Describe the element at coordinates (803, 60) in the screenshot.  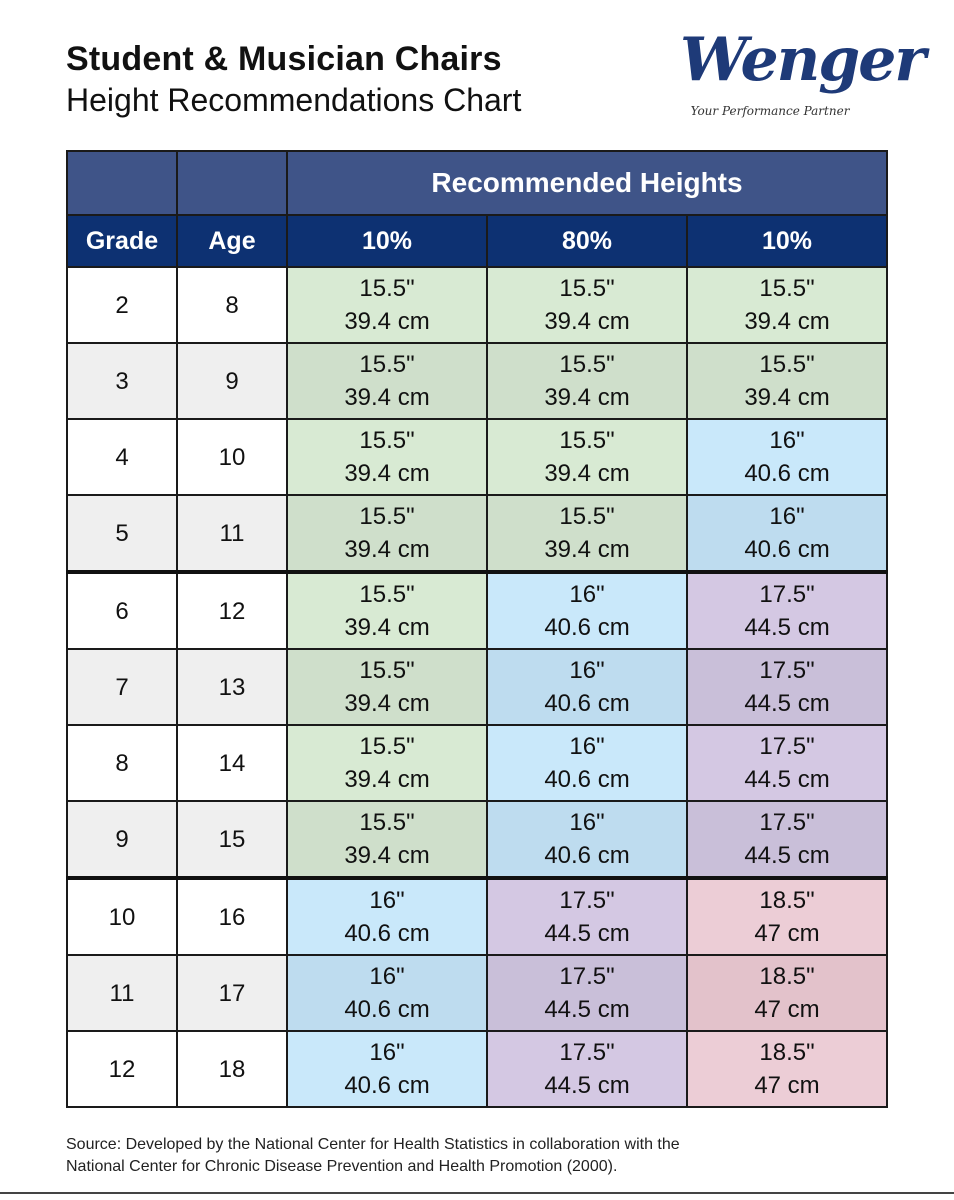
I see `logo-wordmark: Wenger` at that location.